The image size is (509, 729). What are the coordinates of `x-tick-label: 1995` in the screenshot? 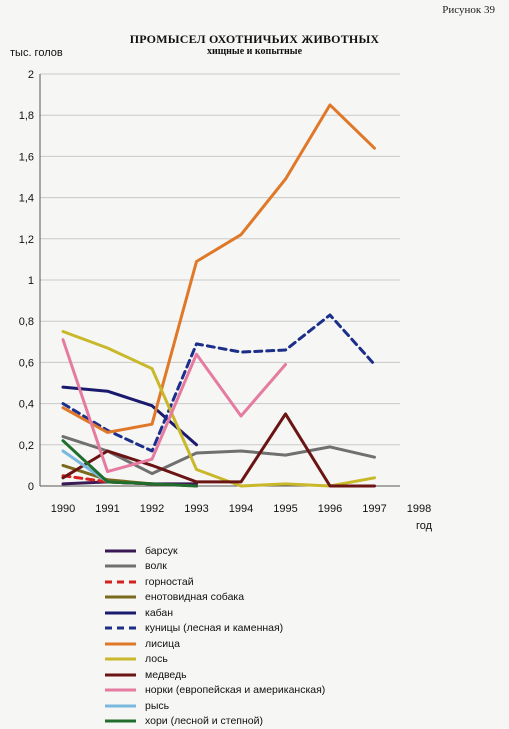 It's located at (285, 509).